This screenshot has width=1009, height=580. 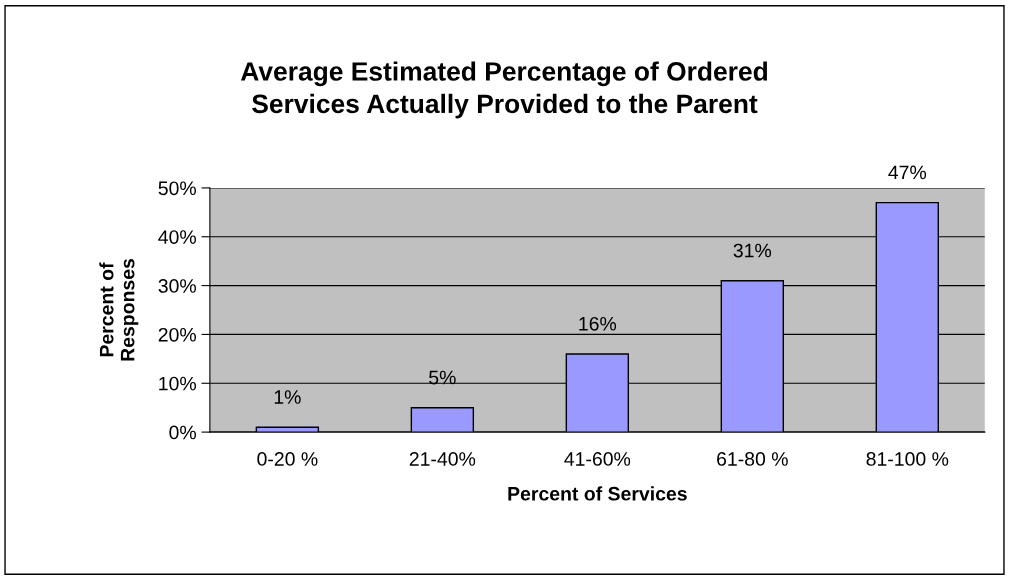 What do you see at coordinates (287, 397) in the screenshot?
I see `data-label: 1%` at bounding box center [287, 397].